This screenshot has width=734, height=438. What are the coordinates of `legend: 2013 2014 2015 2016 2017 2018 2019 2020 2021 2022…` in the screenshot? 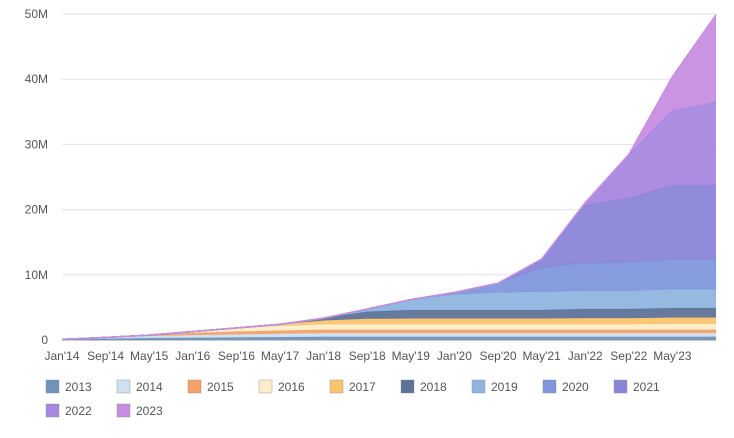 It's located at (352, 398).